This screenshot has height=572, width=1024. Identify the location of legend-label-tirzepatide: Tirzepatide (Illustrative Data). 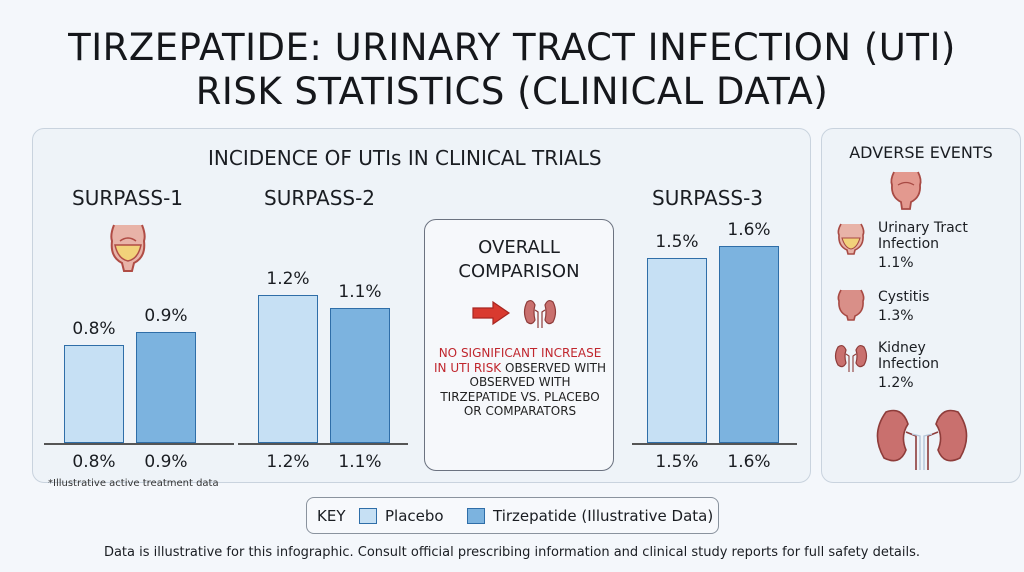
(603, 516).